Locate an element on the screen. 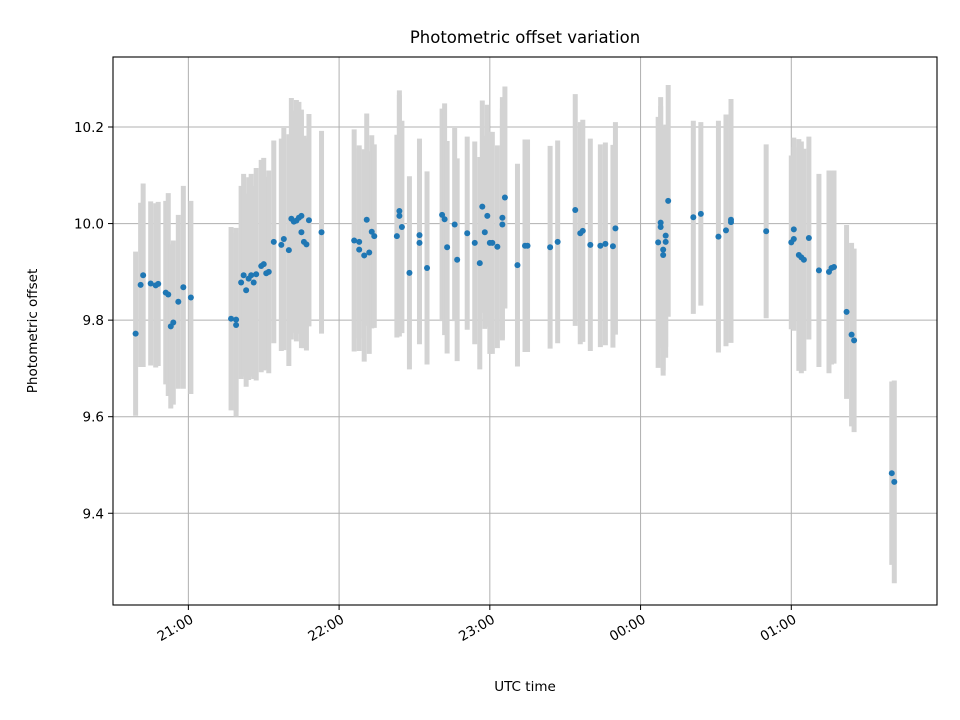  y-tick-label: 9.6 is located at coordinates (93, 418).